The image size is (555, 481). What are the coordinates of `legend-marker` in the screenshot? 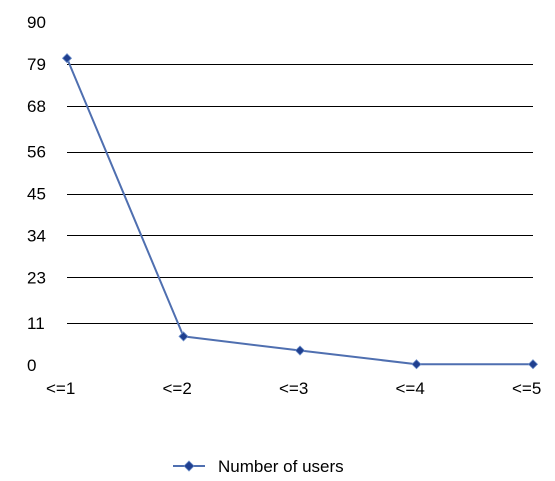 It's located at (189, 466).